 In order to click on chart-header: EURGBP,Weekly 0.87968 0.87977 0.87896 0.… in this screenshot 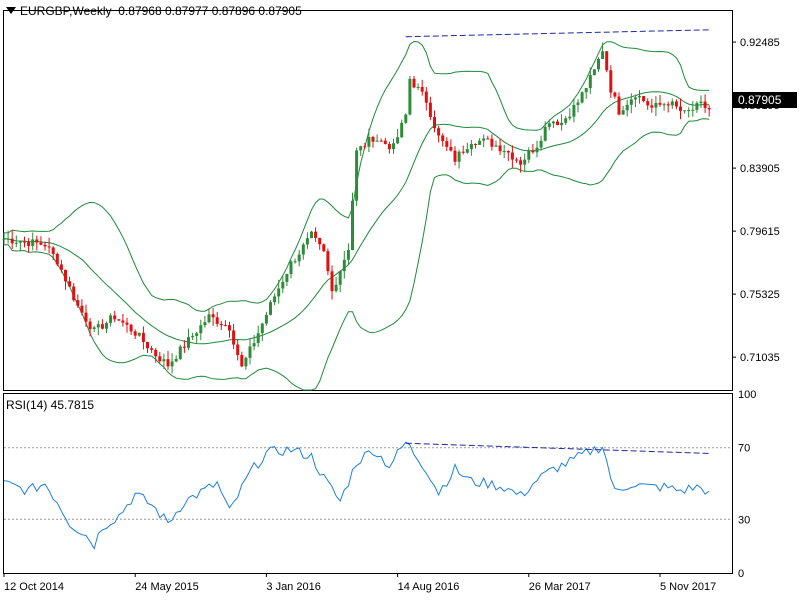, I will do `click(154, 11)`.